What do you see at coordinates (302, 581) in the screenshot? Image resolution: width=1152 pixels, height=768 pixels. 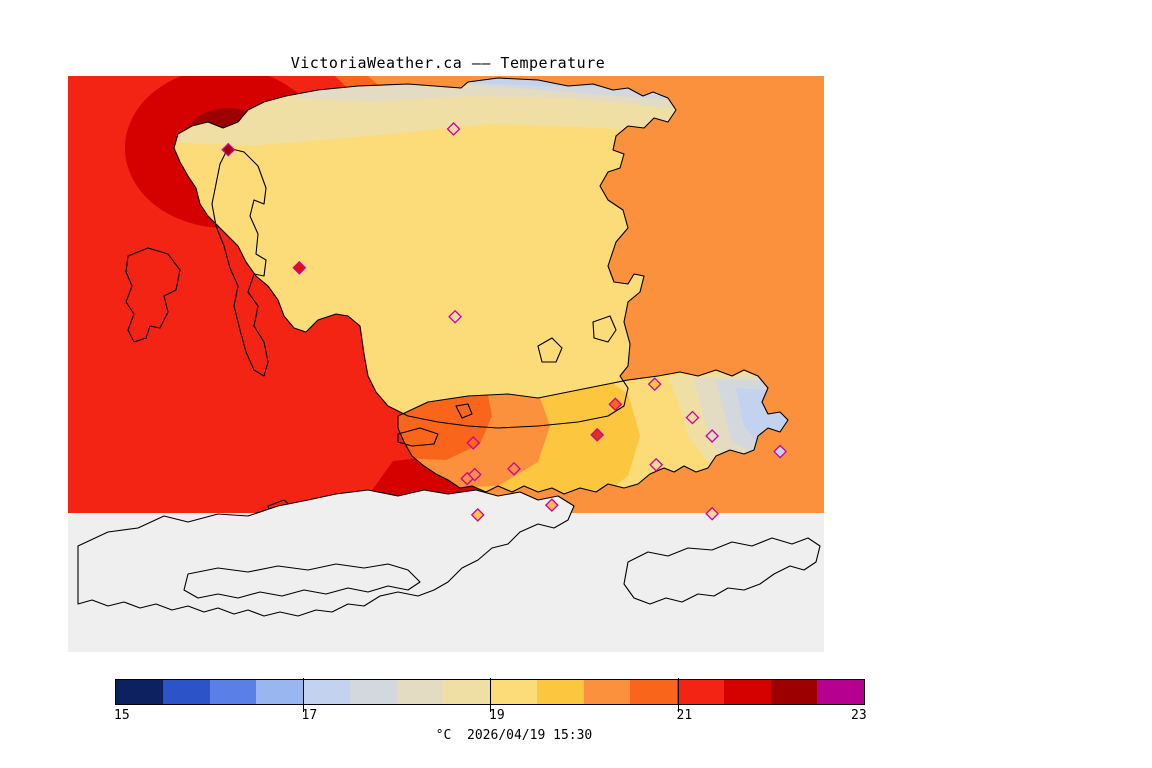 I see `south-continent-inner-coast` at bounding box center [302, 581].